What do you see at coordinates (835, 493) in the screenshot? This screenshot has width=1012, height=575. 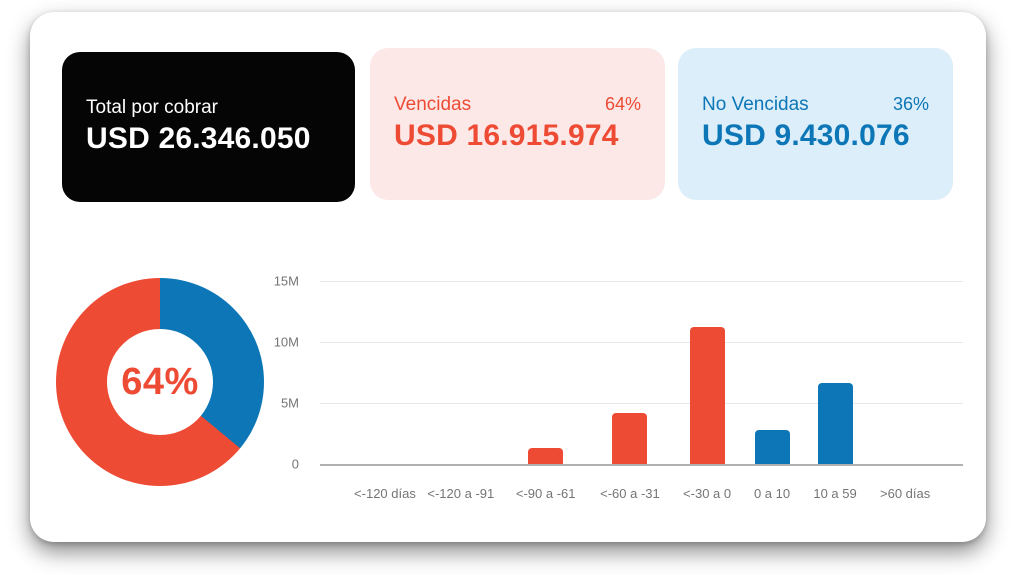 I see `x-category-label: 10 a 59` at bounding box center [835, 493].